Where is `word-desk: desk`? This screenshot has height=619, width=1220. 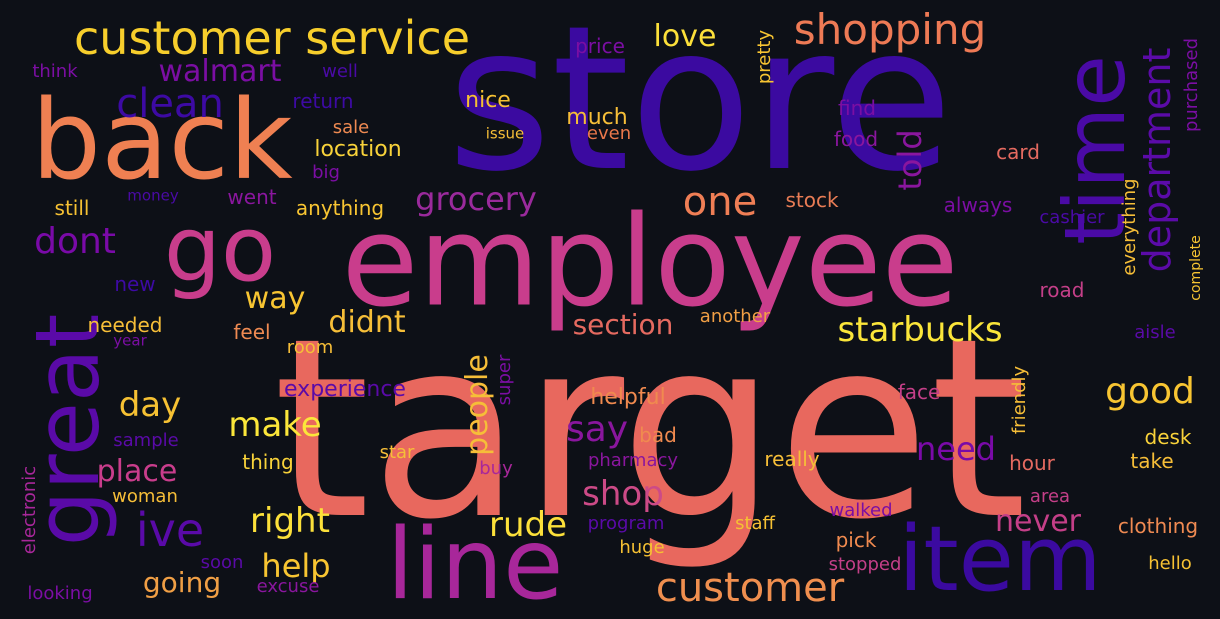
word-desk: desk is located at coordinates (1168, 437).